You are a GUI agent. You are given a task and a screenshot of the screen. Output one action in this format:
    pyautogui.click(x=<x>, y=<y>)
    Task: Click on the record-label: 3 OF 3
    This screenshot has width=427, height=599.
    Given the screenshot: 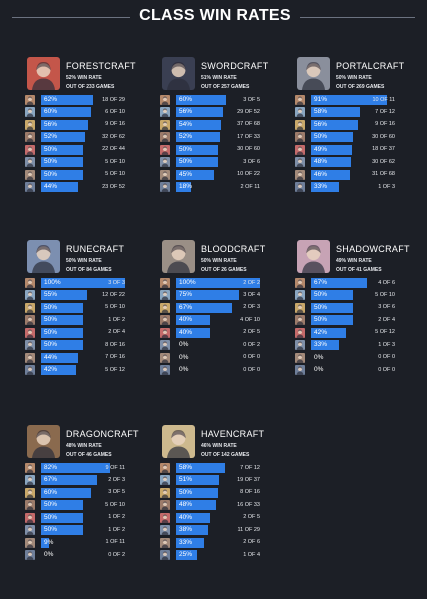 What is the action you would take?
    pyautogui.click(x=116, y=282)
    